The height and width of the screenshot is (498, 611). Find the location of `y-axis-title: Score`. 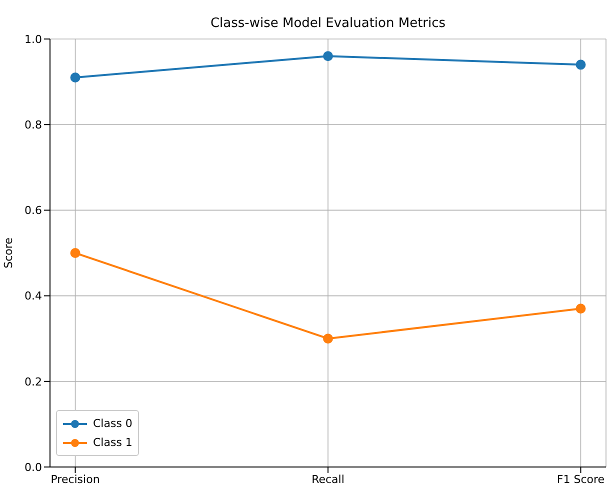

y-axis-title: Score is located at coordinates (8, 252).